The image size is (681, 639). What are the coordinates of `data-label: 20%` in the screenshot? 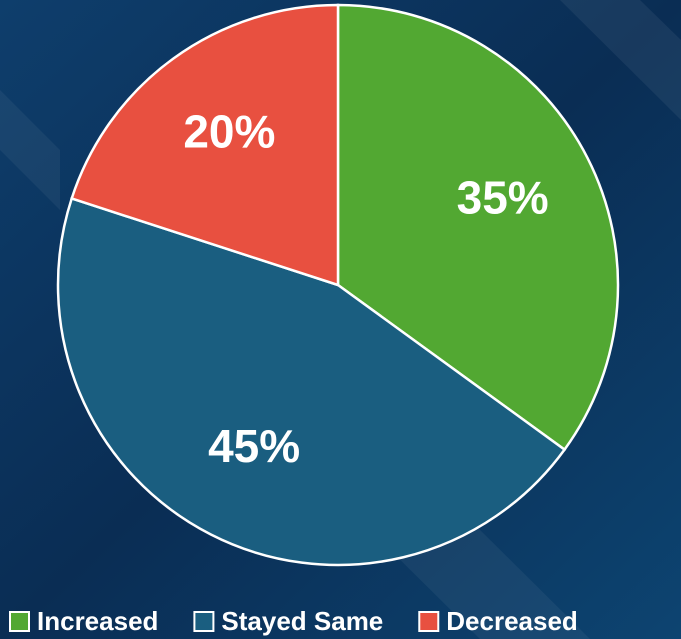 It's located at (229, 132).